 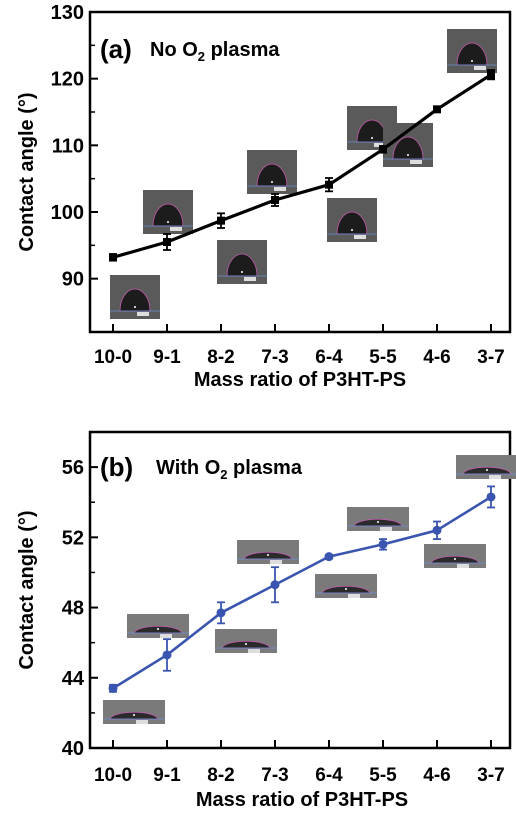 What do you see at coordinates (167, 775) in the screenshot?
I see `panel-b-x-tick-label: 9-1` at bounding box center [167, 775].